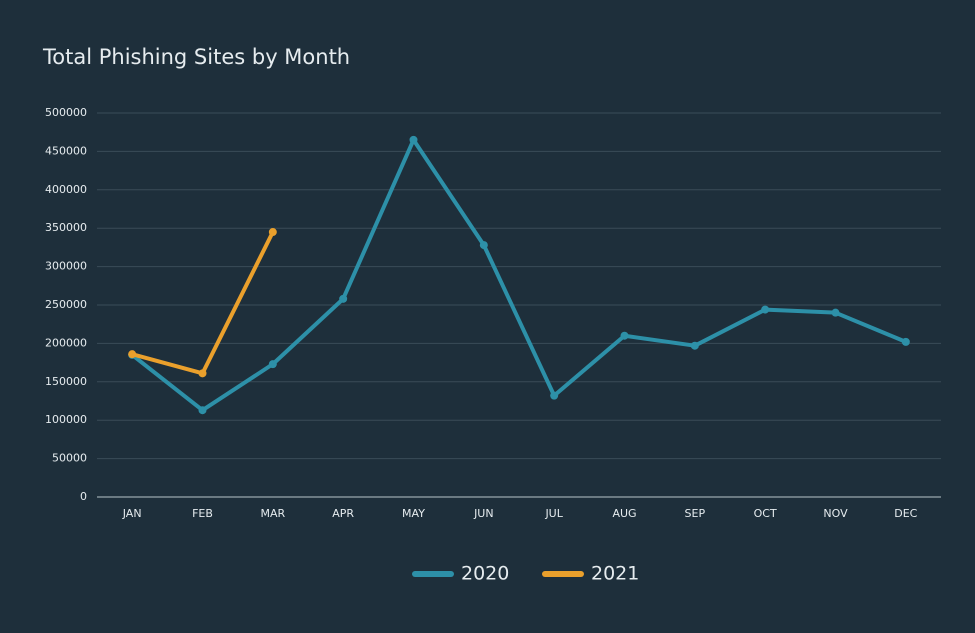 The height and width of the screenshot is (633, 975). Describe the element at coordinates (132, 513) in the screenshot. I see `x-tick-label: JAN` at that location.